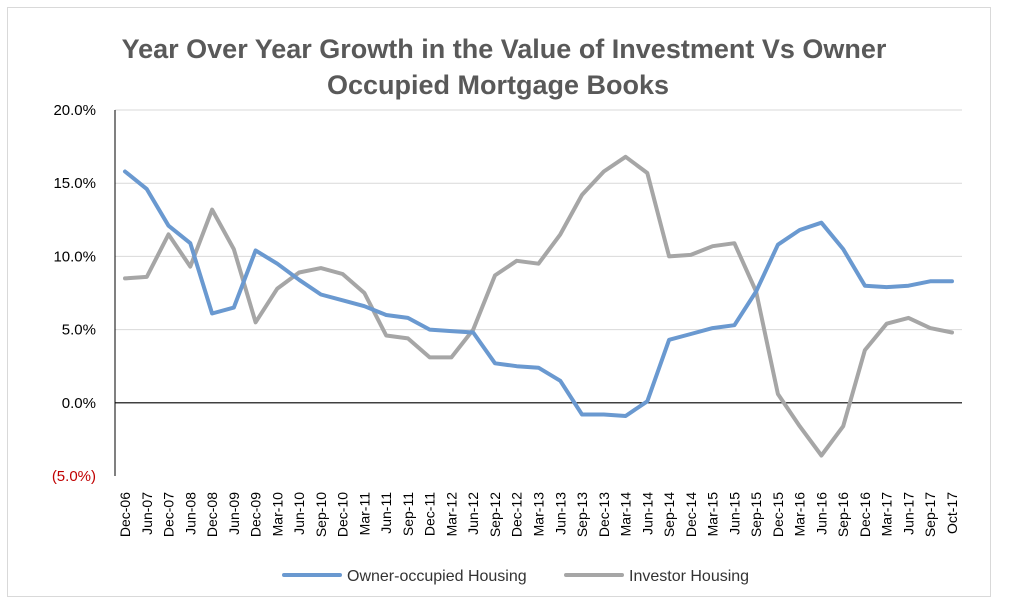 This screenshot has height=608, width=1024. What do you see at coordinates (689, 576) in the screenshot?
I see `legend-label: Investor Housing` at bounding box center [689, 576].